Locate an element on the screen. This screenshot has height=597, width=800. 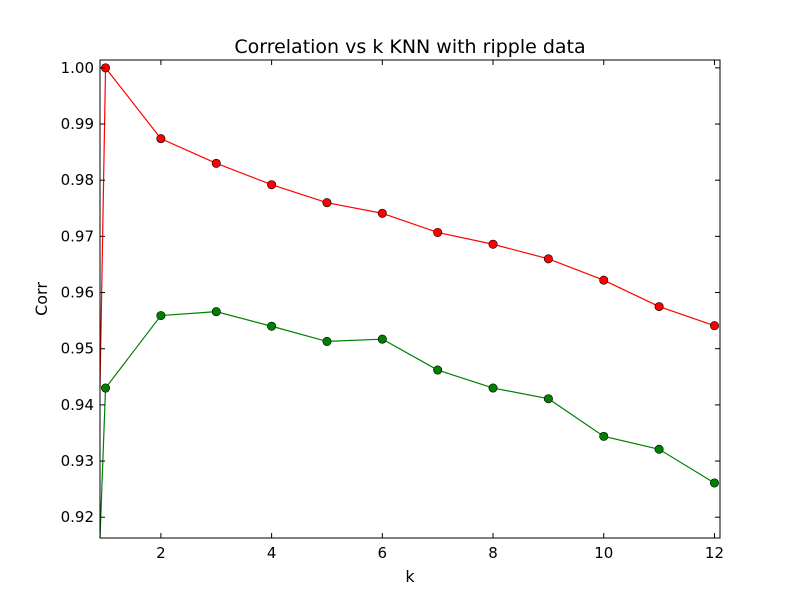
y-tick-label: 0.98 is located at coordinates (77, 180).